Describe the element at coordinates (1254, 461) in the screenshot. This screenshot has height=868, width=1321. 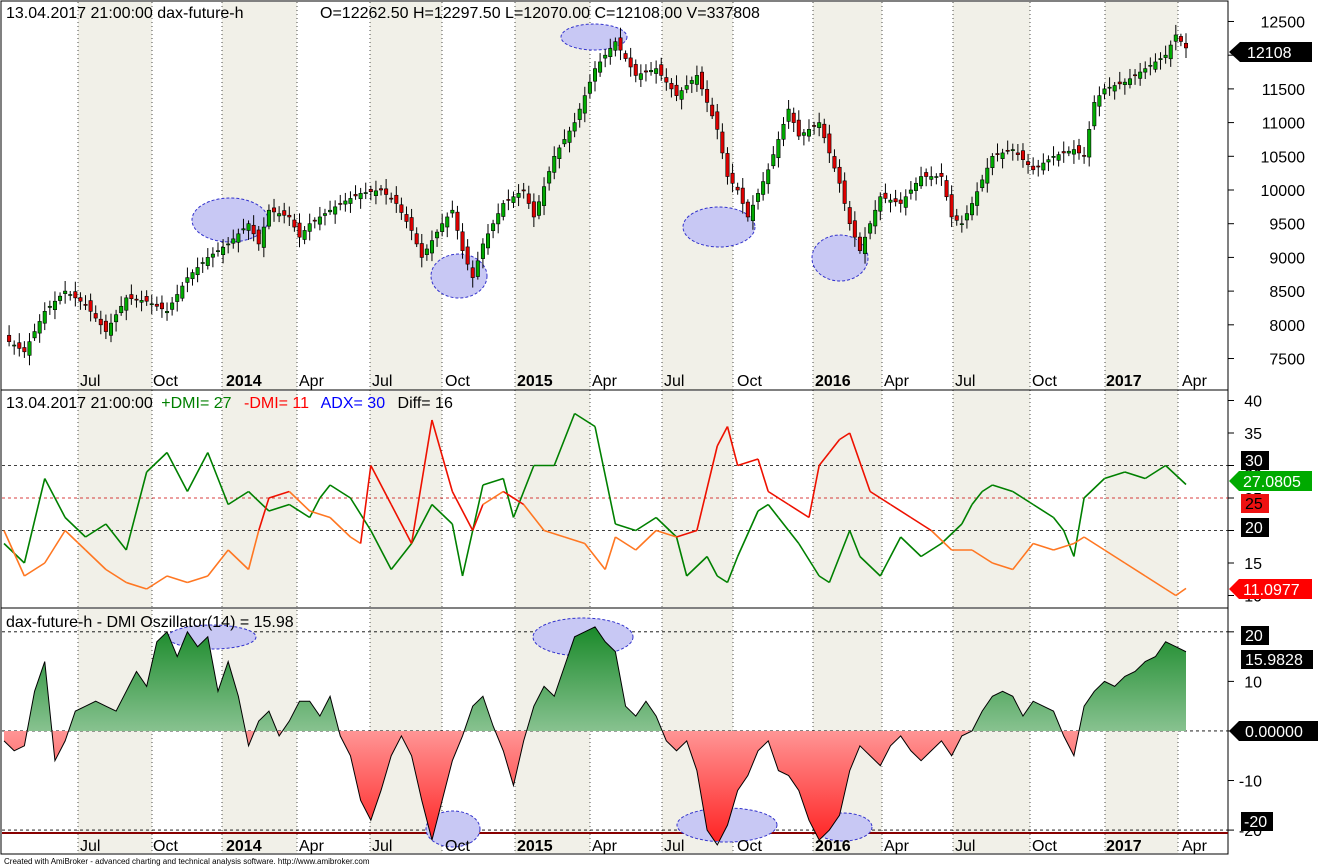
I see `dmi-tag-30: 30` at that location.